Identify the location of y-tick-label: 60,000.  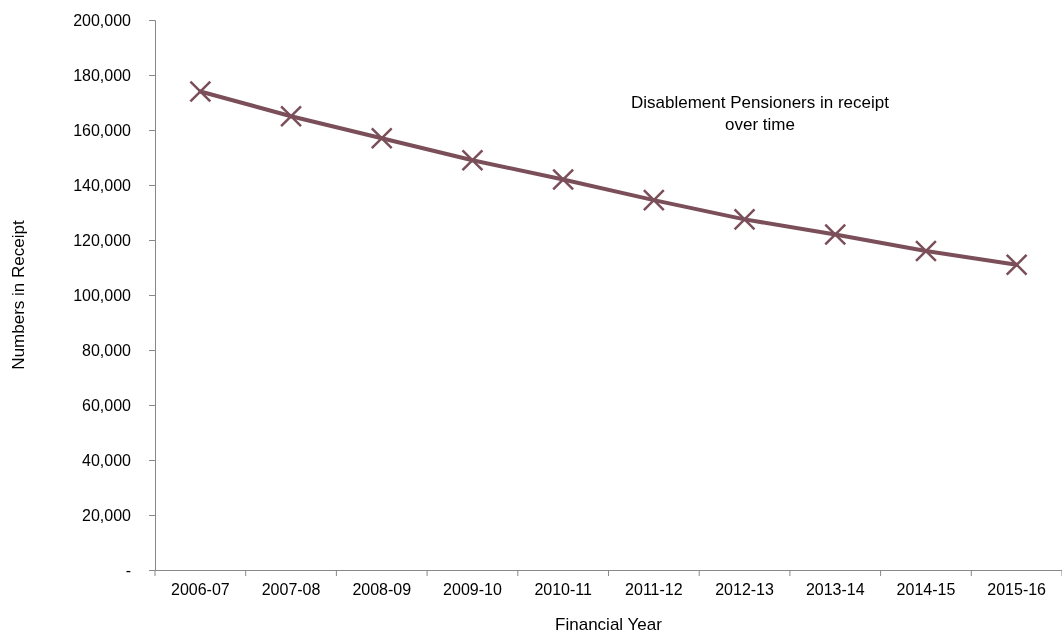
(107, 405).